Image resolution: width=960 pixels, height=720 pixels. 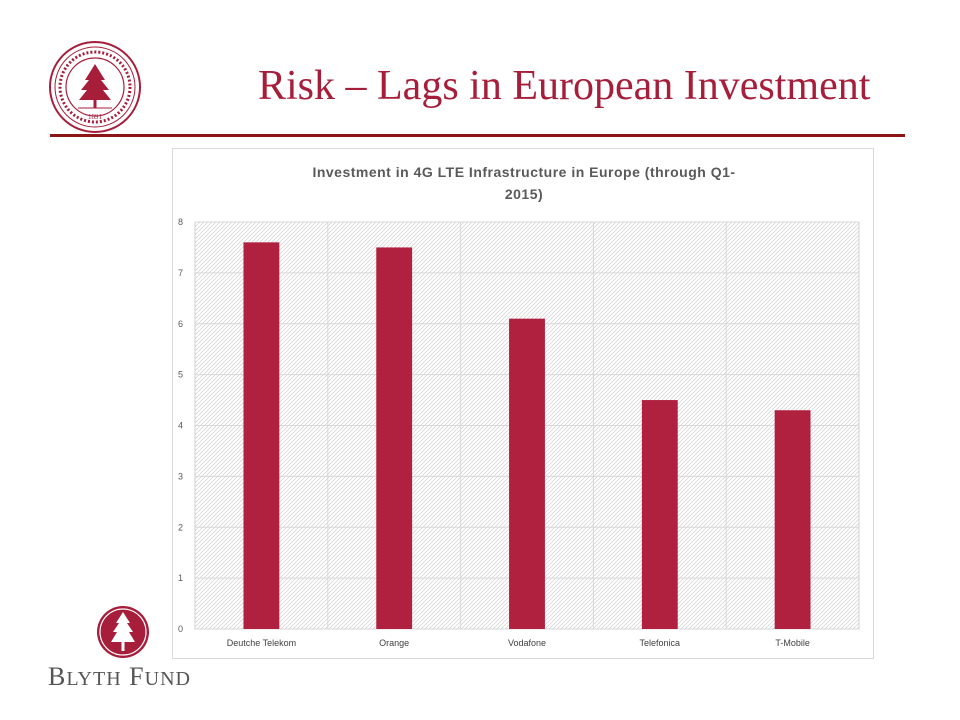 What do you see at coordinates (527, 643) in the screenshot?
I see `x-category-label: Vodafone` at bounding box center [527, 643].